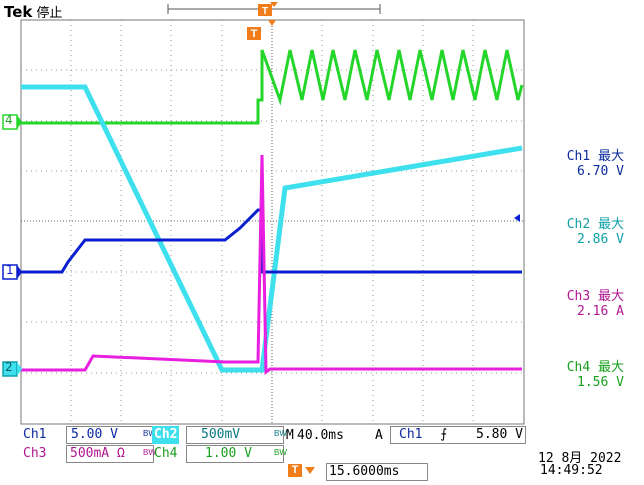 Image resolution: width=644 pixels, height=485 pixels. I want to click on trigger-box: Ch1 ⨍ 5.80 V, so click(458, 435).